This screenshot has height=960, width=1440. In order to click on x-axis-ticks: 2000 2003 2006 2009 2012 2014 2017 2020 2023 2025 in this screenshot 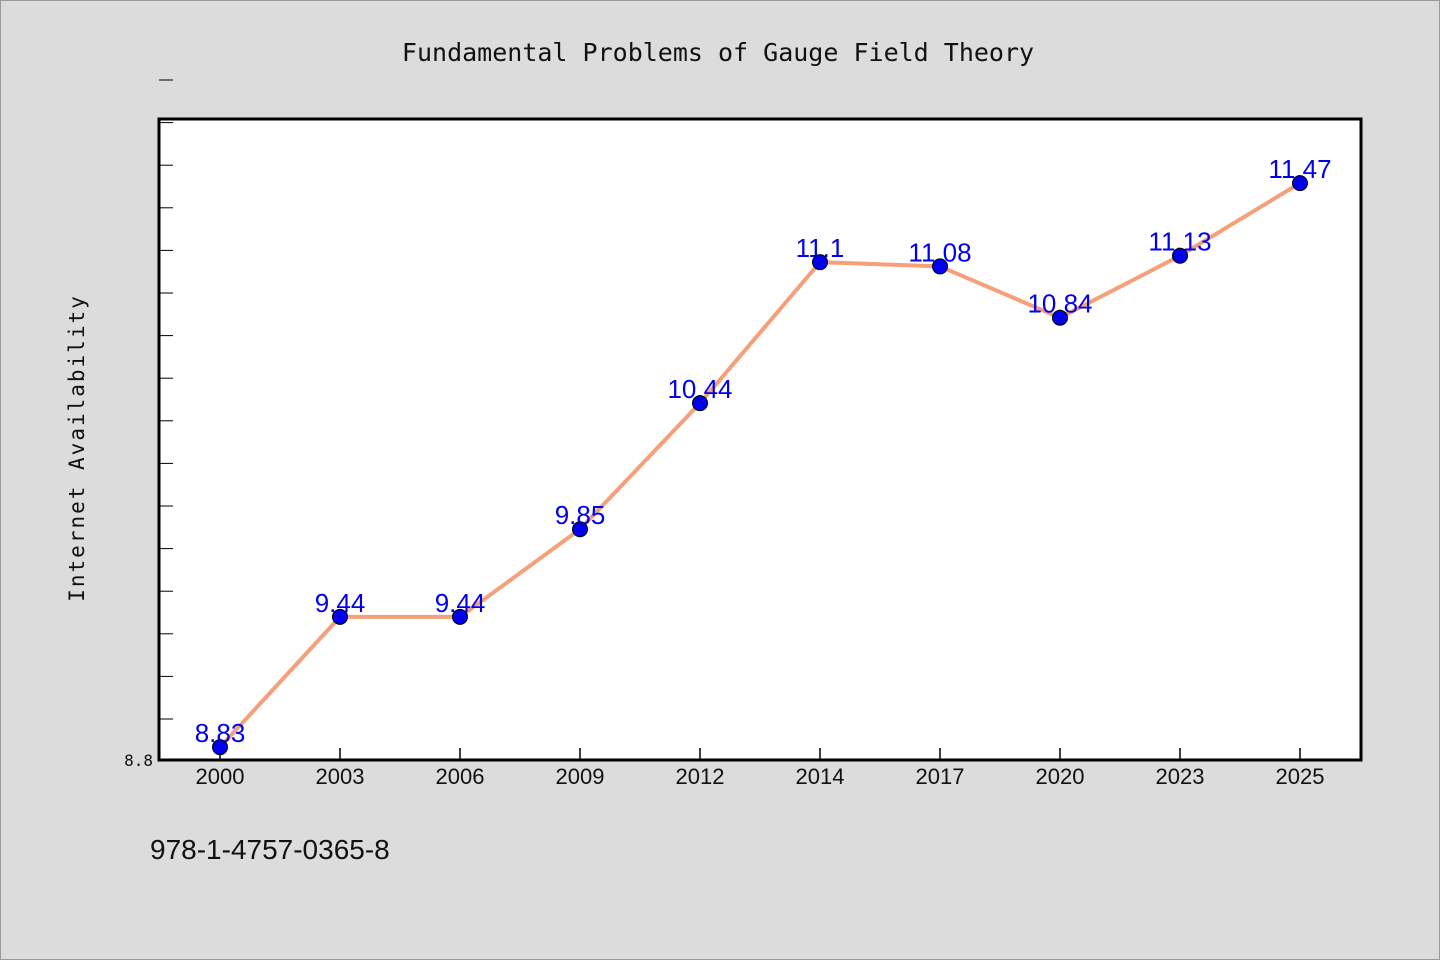, I will do `click(760, 768)`.